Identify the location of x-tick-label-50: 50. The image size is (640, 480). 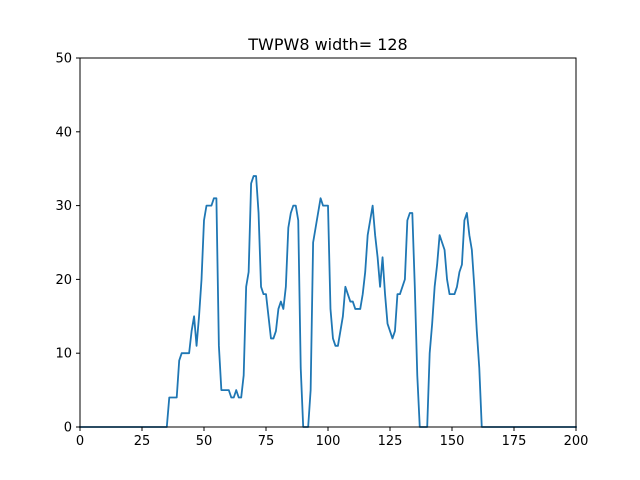
(204, 441).